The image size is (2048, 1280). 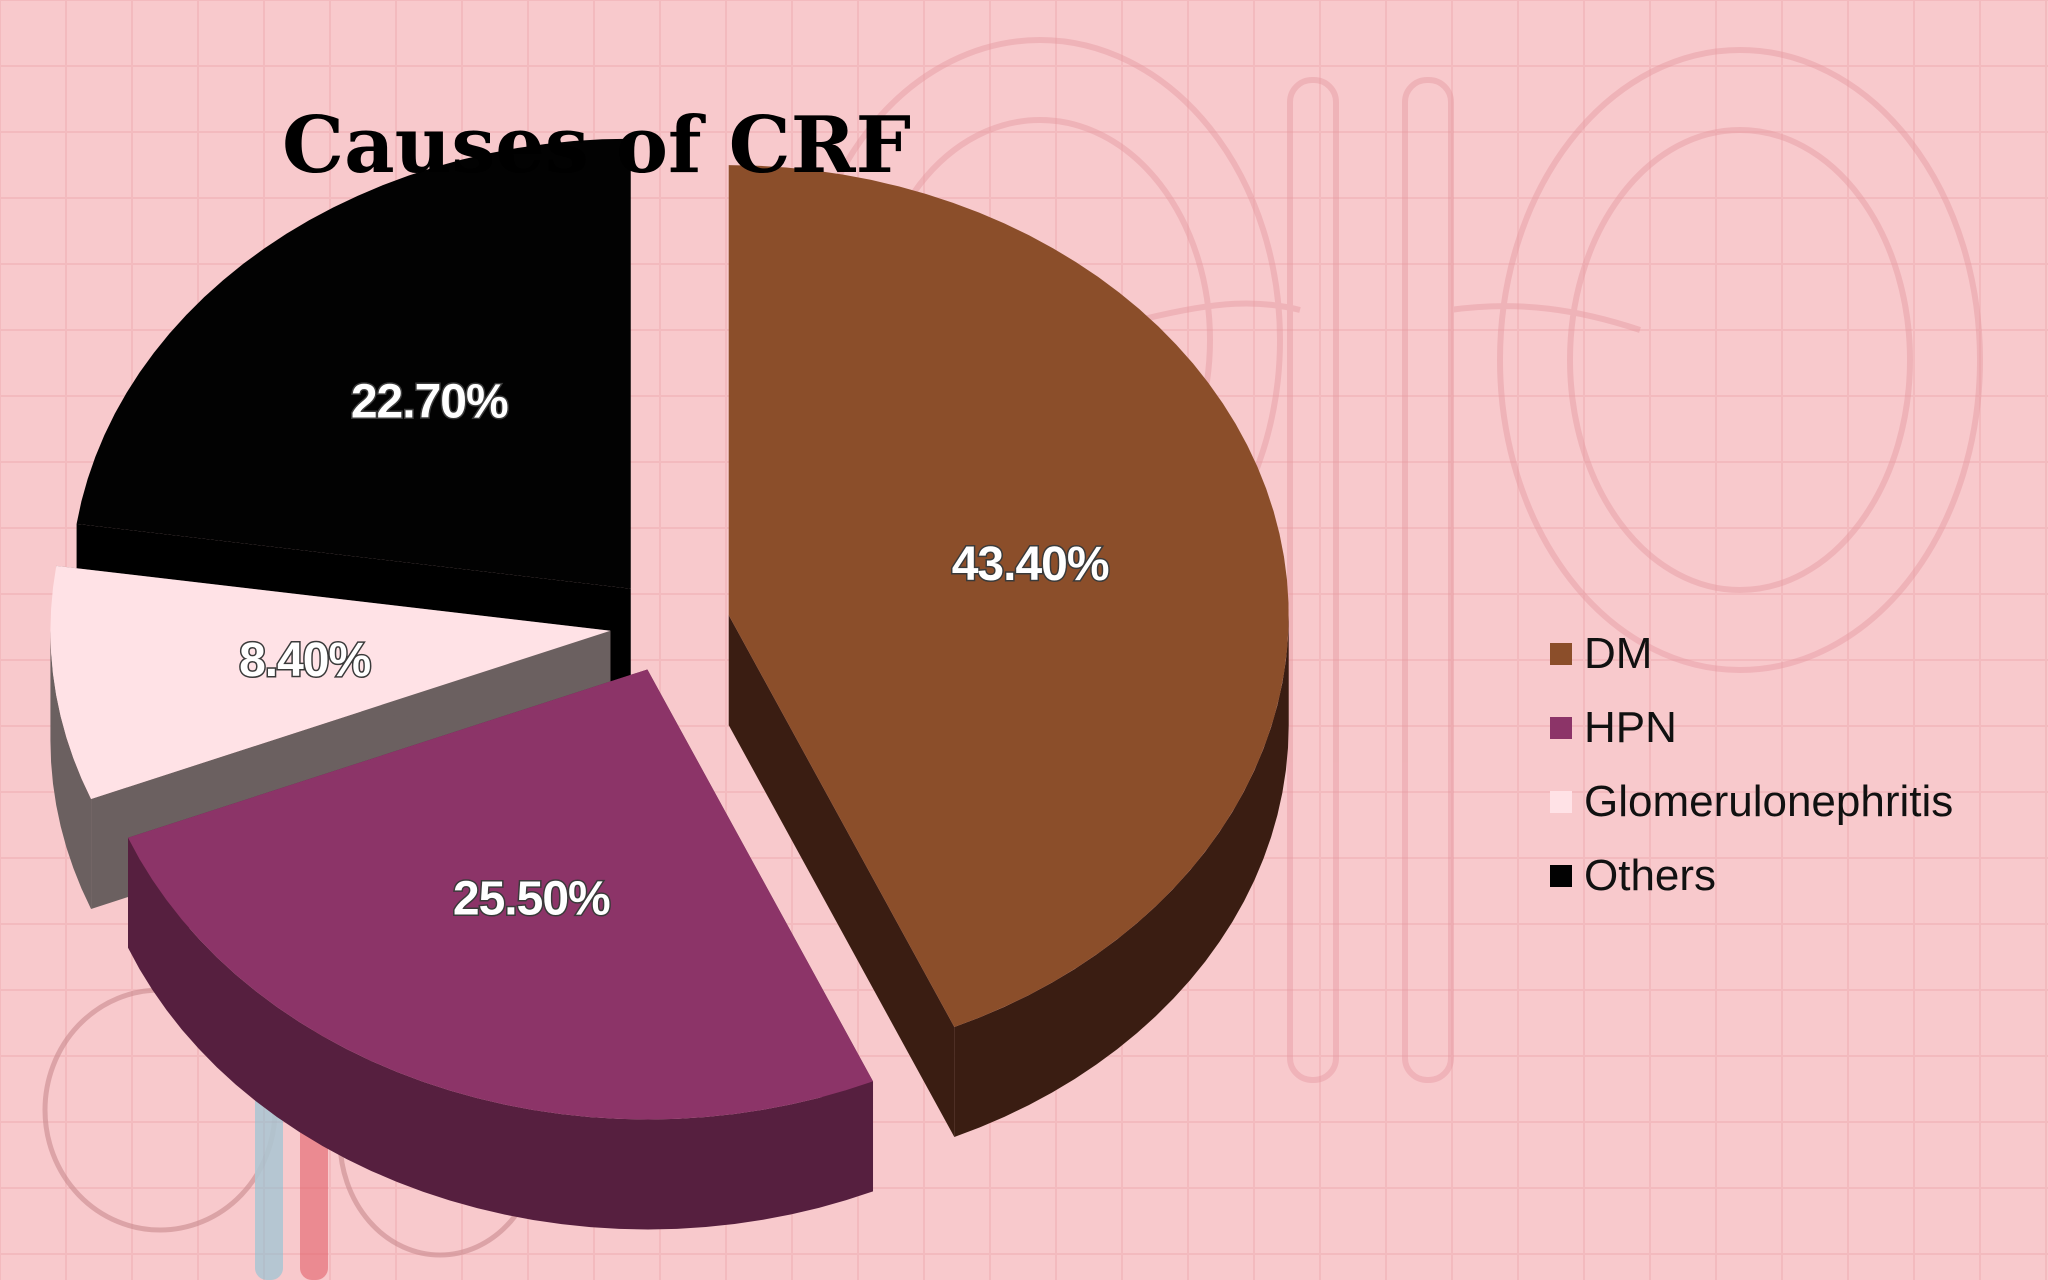 What do you see at coordinates (1751, 876) in the screenshot?
I see `legend-item-others: Others` at bounding box center [1751, 876].